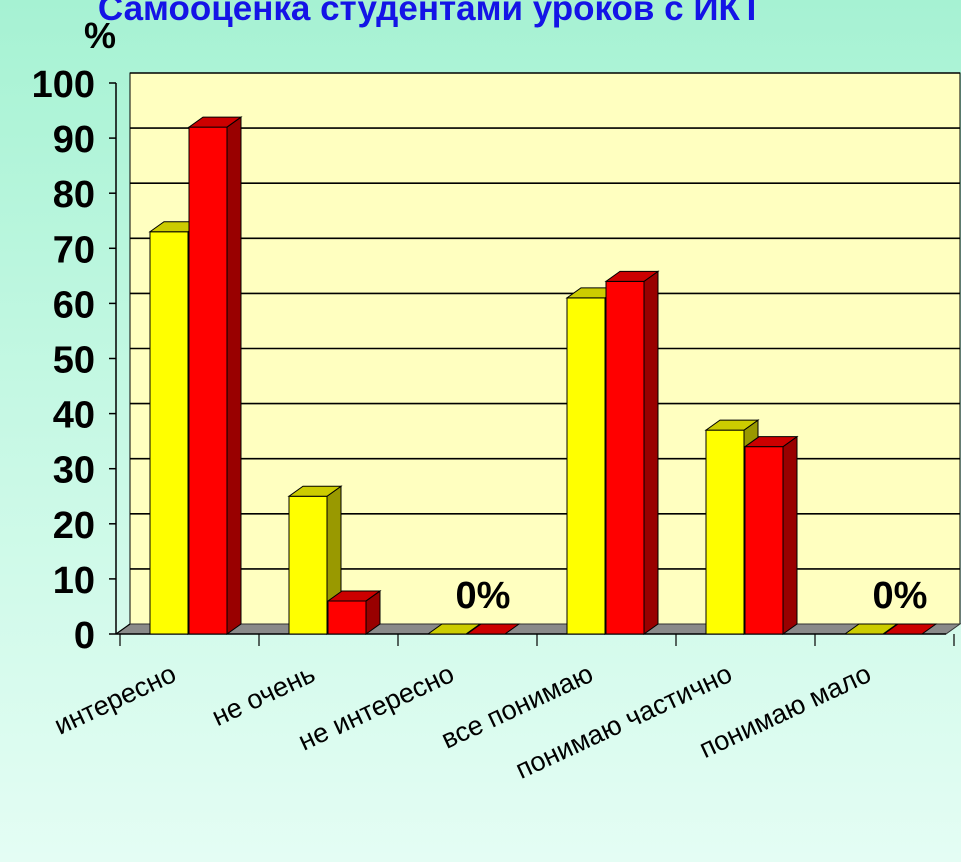 This screenshot has width=961, height=862. Describe the element at coordinates (74, 250) in the screenshot. I see `y-tick-label: 70` at that location.